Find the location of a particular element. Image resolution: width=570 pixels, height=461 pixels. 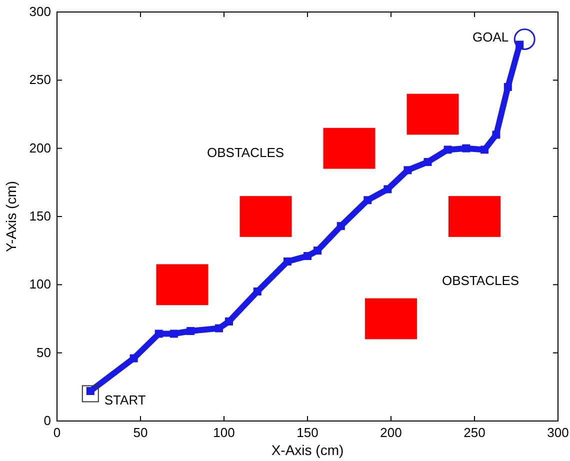

y-tick-label: 200 is located at coordinates (40, 148).